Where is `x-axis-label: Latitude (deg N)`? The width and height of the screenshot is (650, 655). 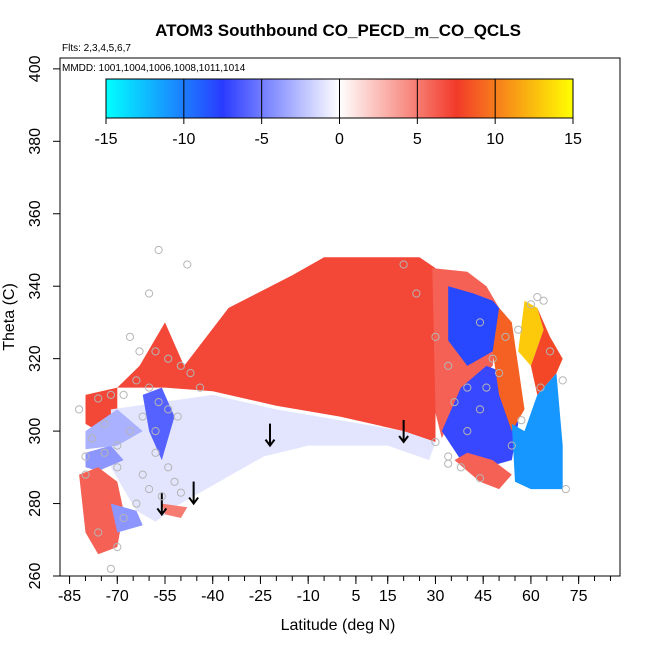
x-axis-label: Latitude (deg N) is located at coordinates (338, 625).